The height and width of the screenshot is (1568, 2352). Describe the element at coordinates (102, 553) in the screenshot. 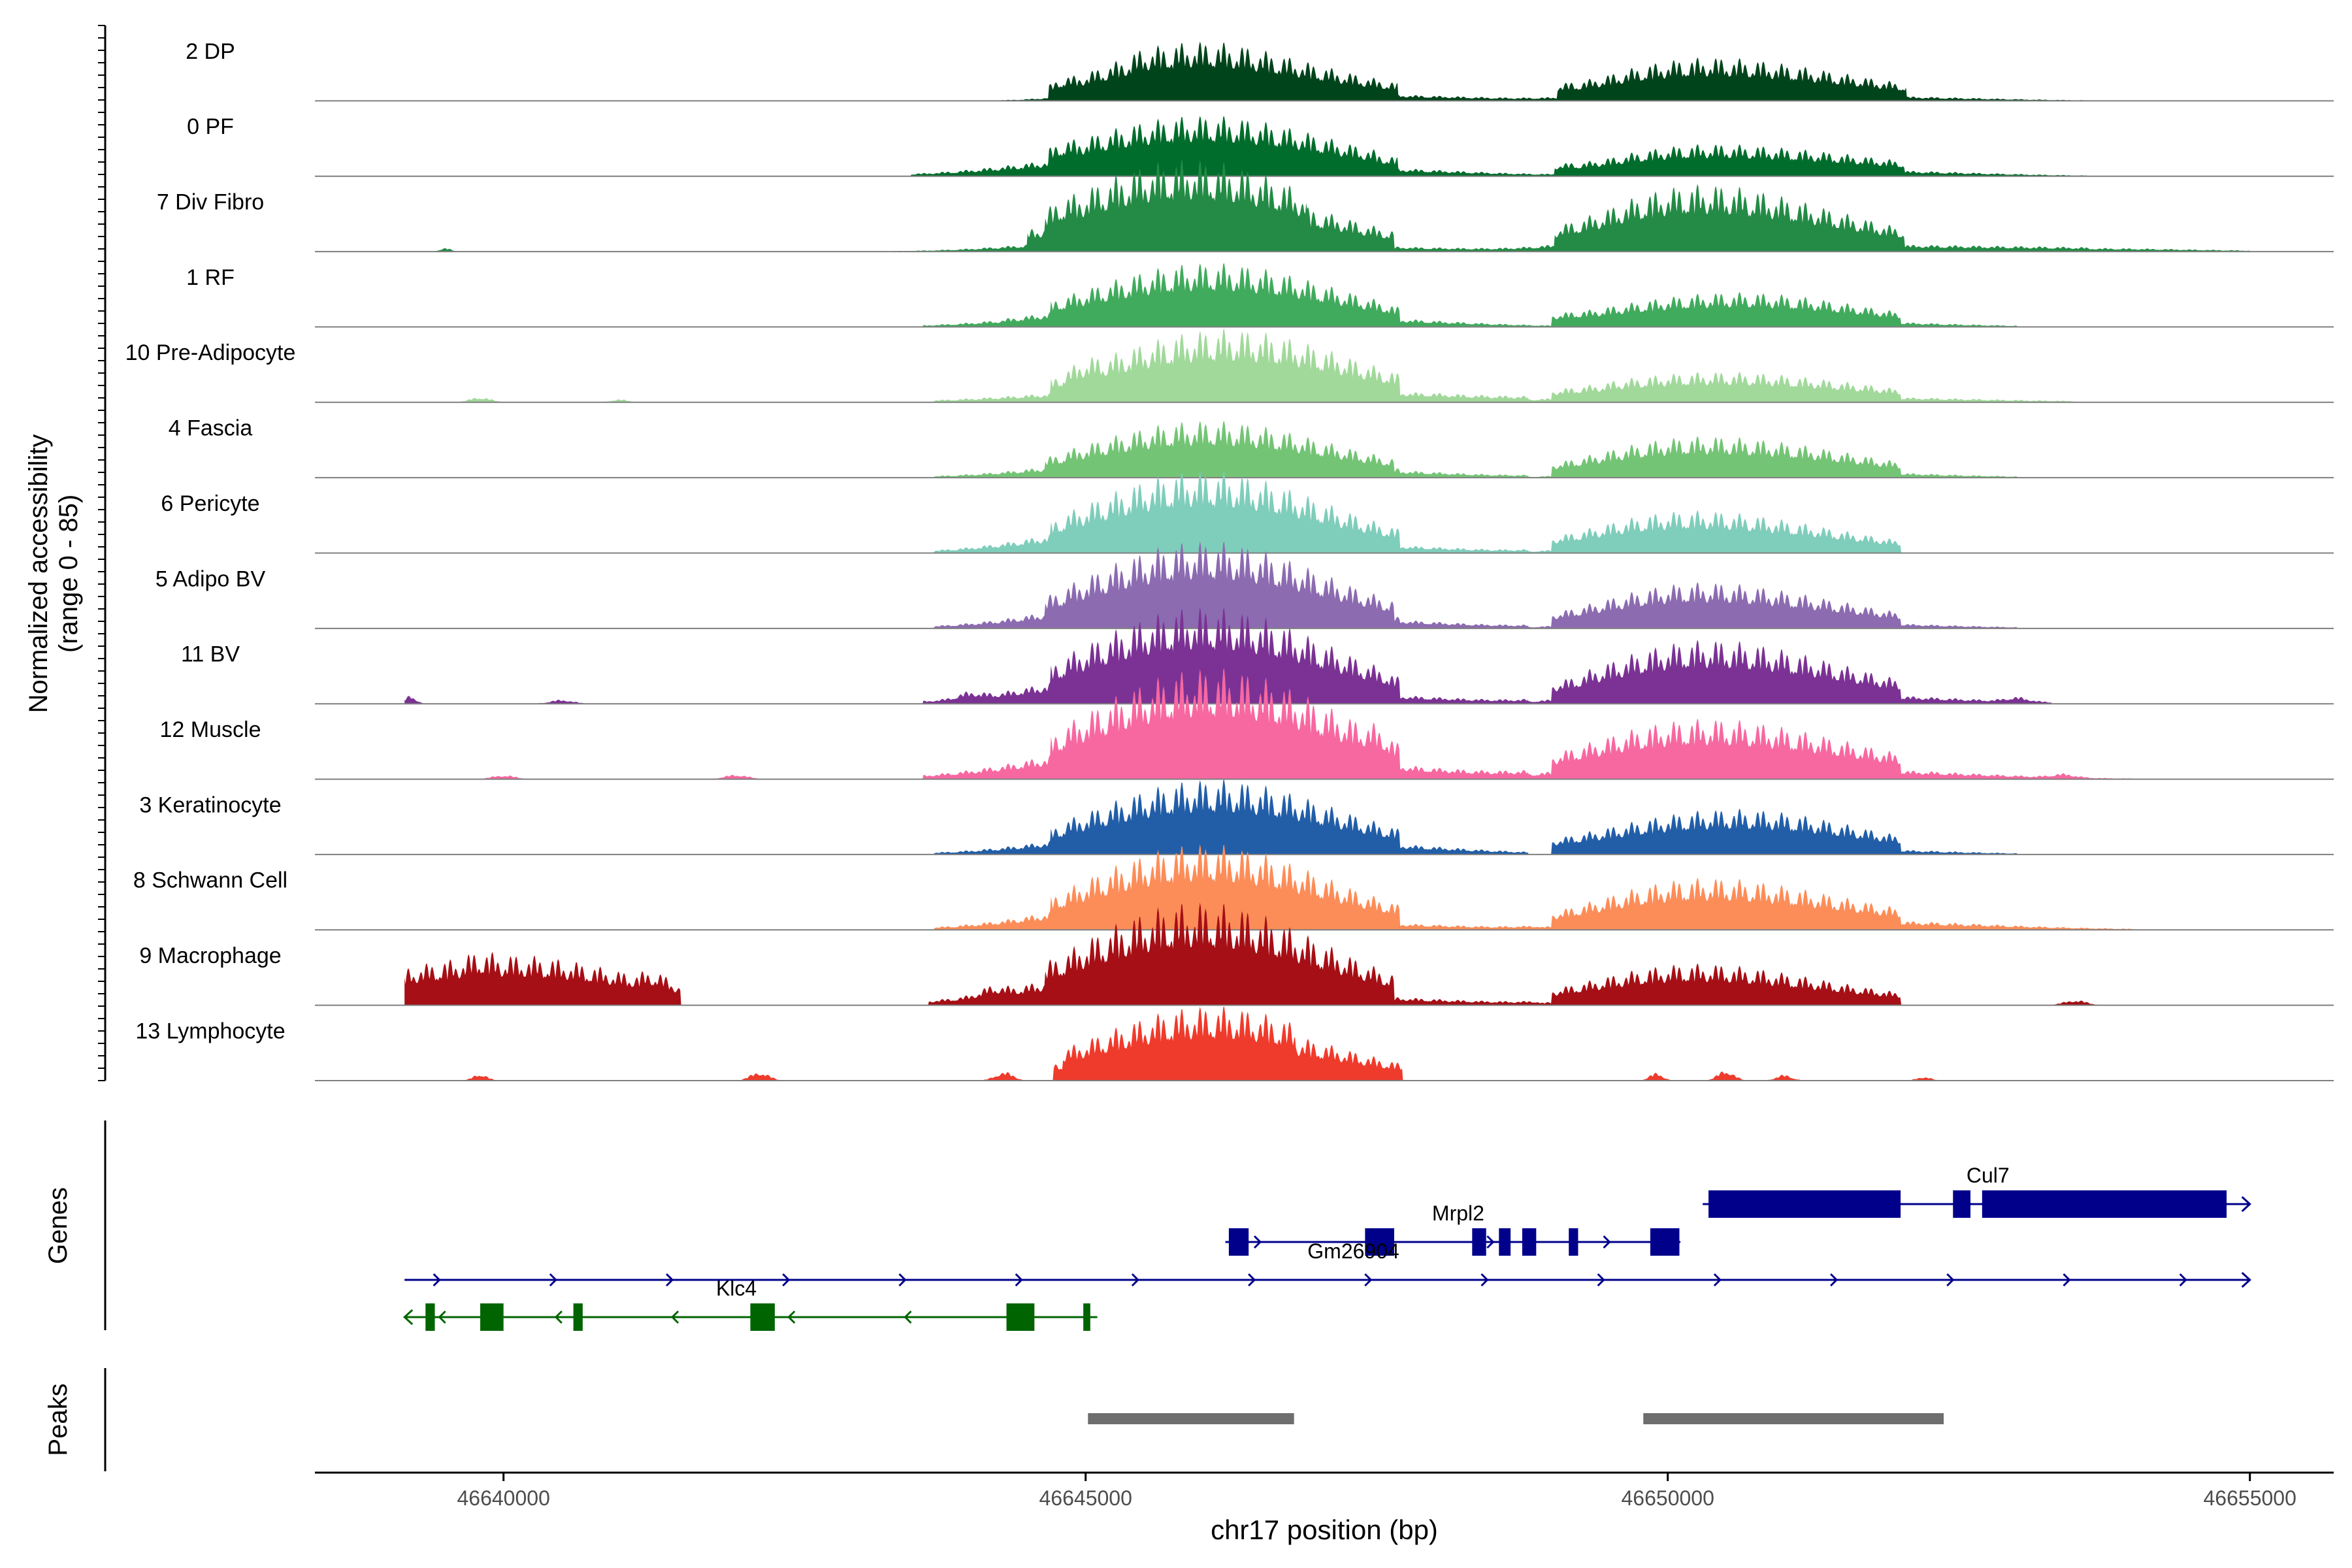

I see `track-y-axis` at that location.